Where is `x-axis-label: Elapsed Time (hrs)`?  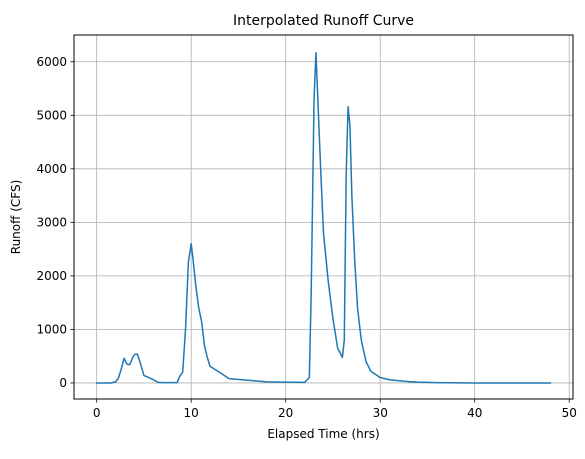 x-axis-label: Elapsed Time (hrs) is located at coordinates (323, 434).